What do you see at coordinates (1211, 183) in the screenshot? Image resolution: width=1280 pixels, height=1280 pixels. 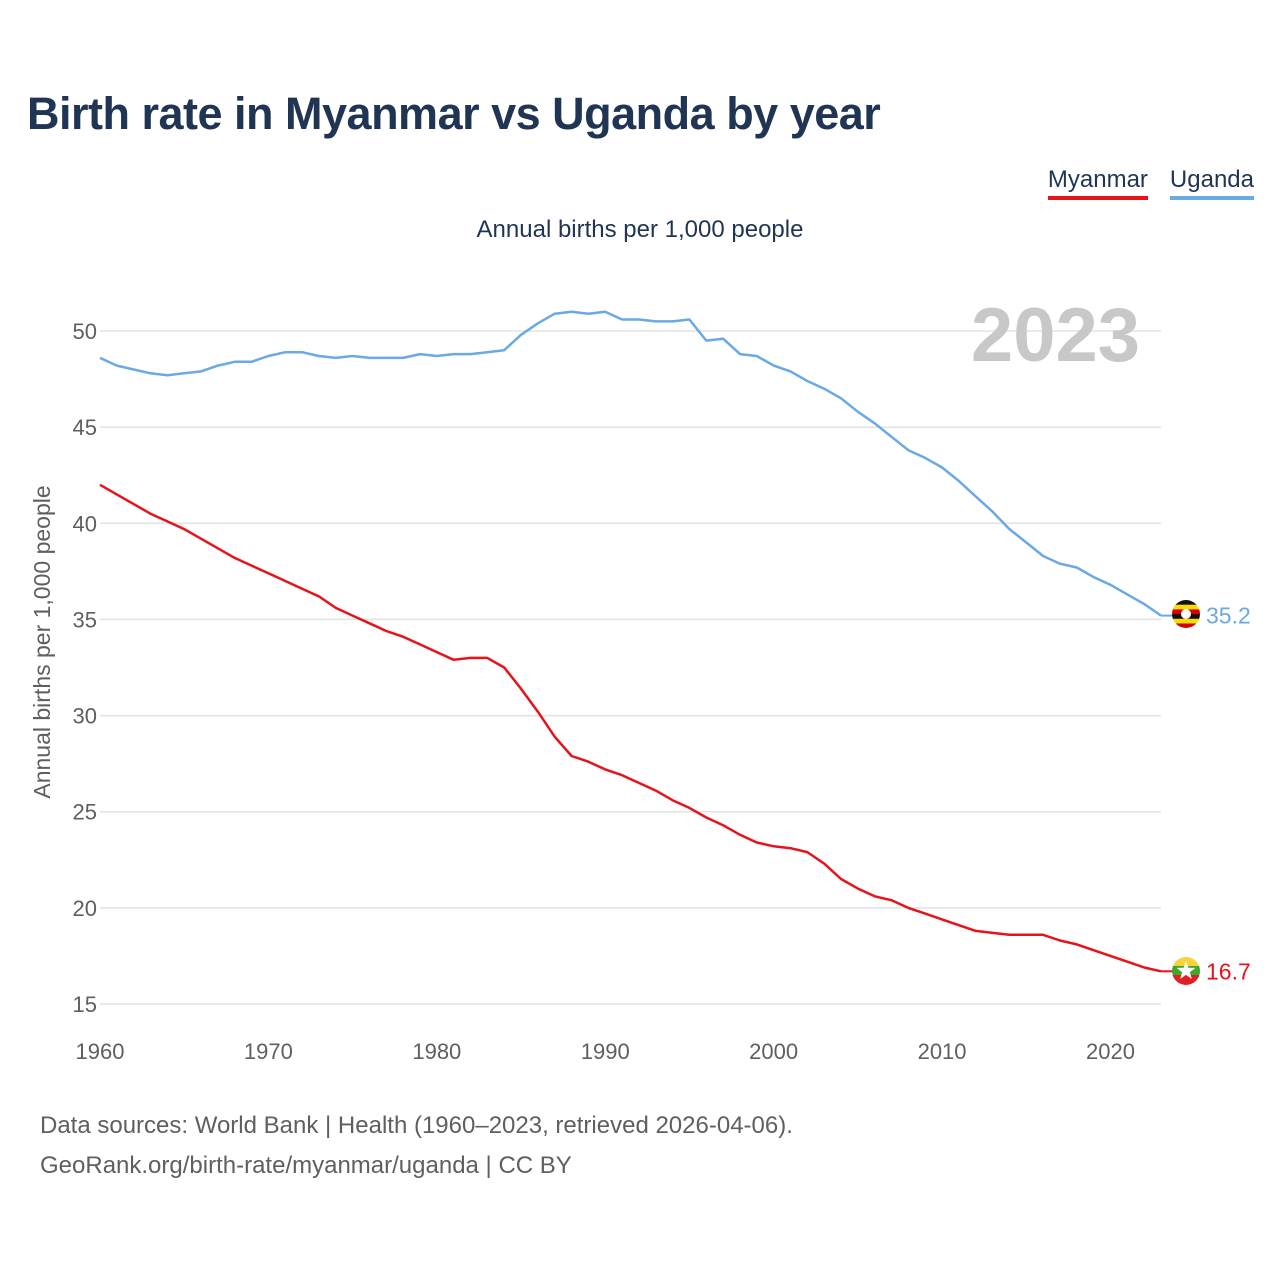 I see `legend-item-uganda: Uganda` at bounding box center [1211, 183].